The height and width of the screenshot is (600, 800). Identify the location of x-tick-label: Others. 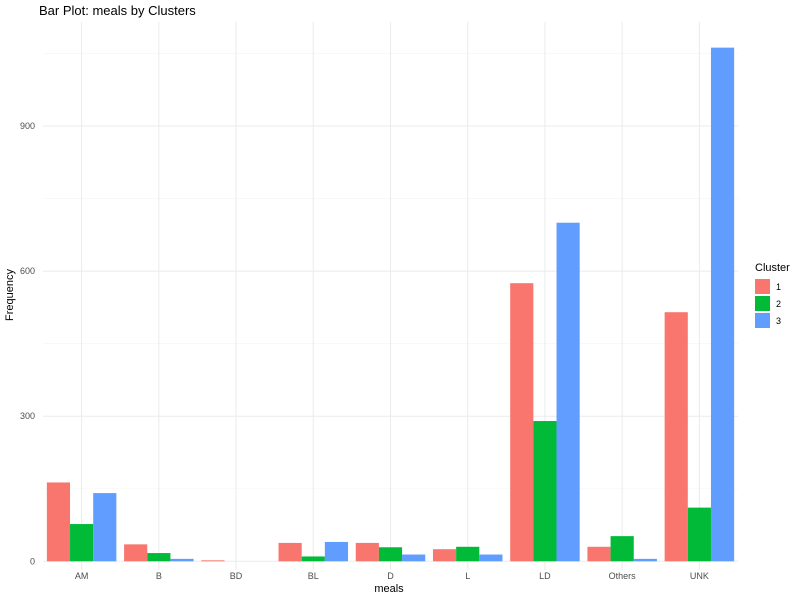
(623, 576).